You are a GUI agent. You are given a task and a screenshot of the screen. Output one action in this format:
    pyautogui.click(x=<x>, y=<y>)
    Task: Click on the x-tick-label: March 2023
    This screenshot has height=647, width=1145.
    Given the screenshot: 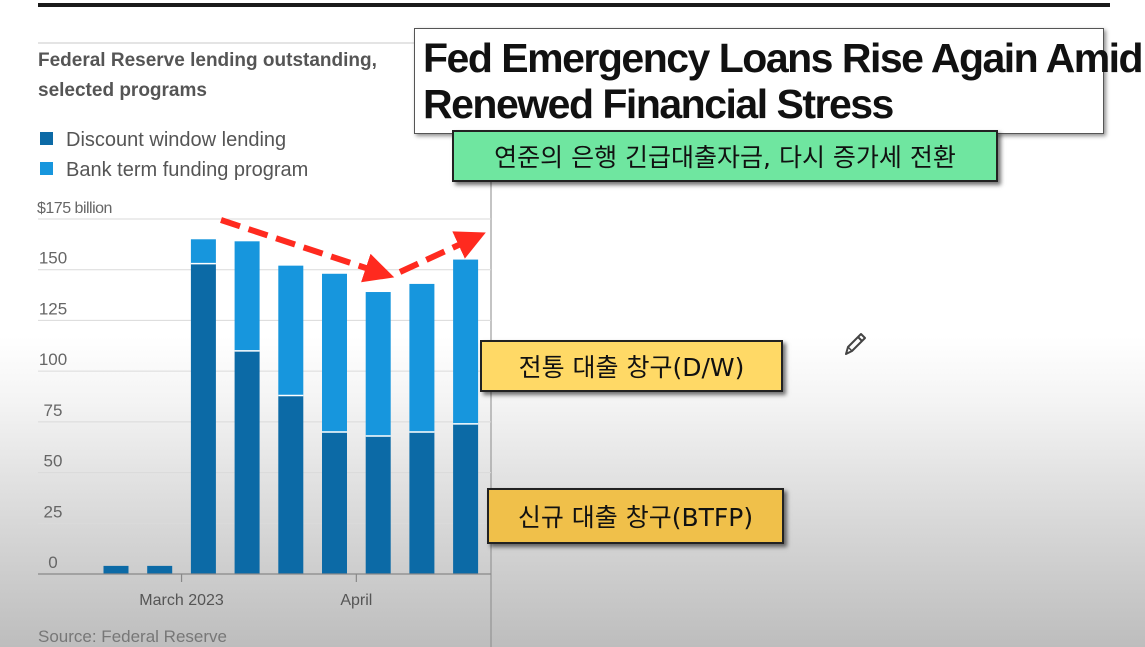 What is the action you would take?
    pyautogui.click(x=181, y=600)
    